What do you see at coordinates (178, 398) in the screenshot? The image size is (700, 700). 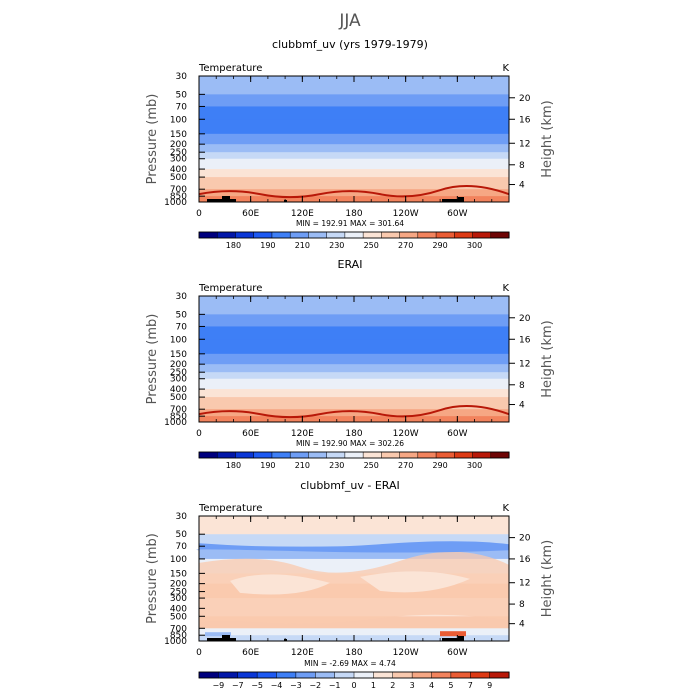 I see `y-tick-label: 500` at bounding box center [178, 398].